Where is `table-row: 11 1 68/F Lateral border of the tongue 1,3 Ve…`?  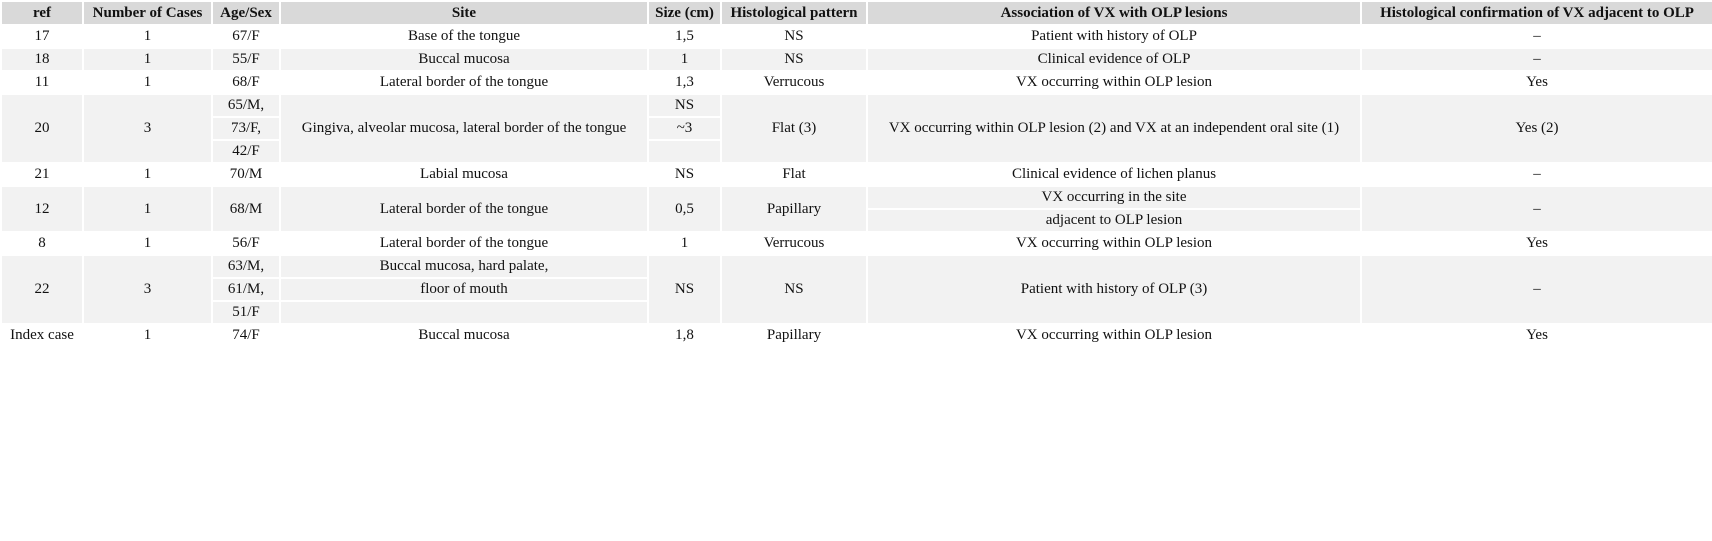
table-row: 11 1 68/F Lateral border of the tongue 1,3 Ve… is located at coordinates (856, 82).